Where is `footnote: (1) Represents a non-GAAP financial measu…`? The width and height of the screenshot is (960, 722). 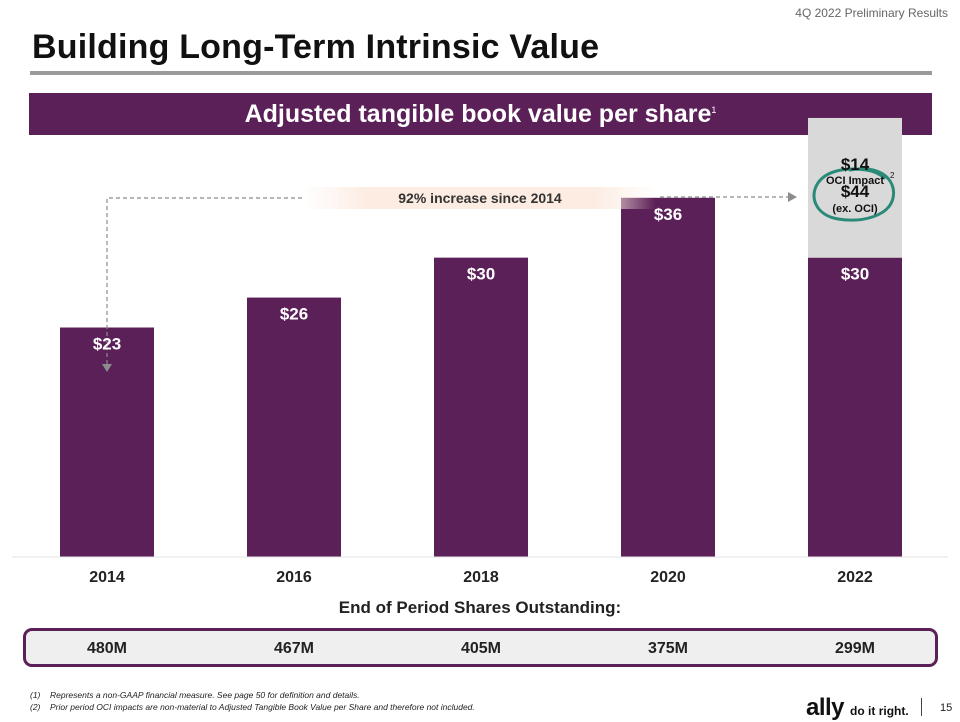
footnote: (1) Represents a non-GAAP financial measu… is located at coordinates (195, 695).